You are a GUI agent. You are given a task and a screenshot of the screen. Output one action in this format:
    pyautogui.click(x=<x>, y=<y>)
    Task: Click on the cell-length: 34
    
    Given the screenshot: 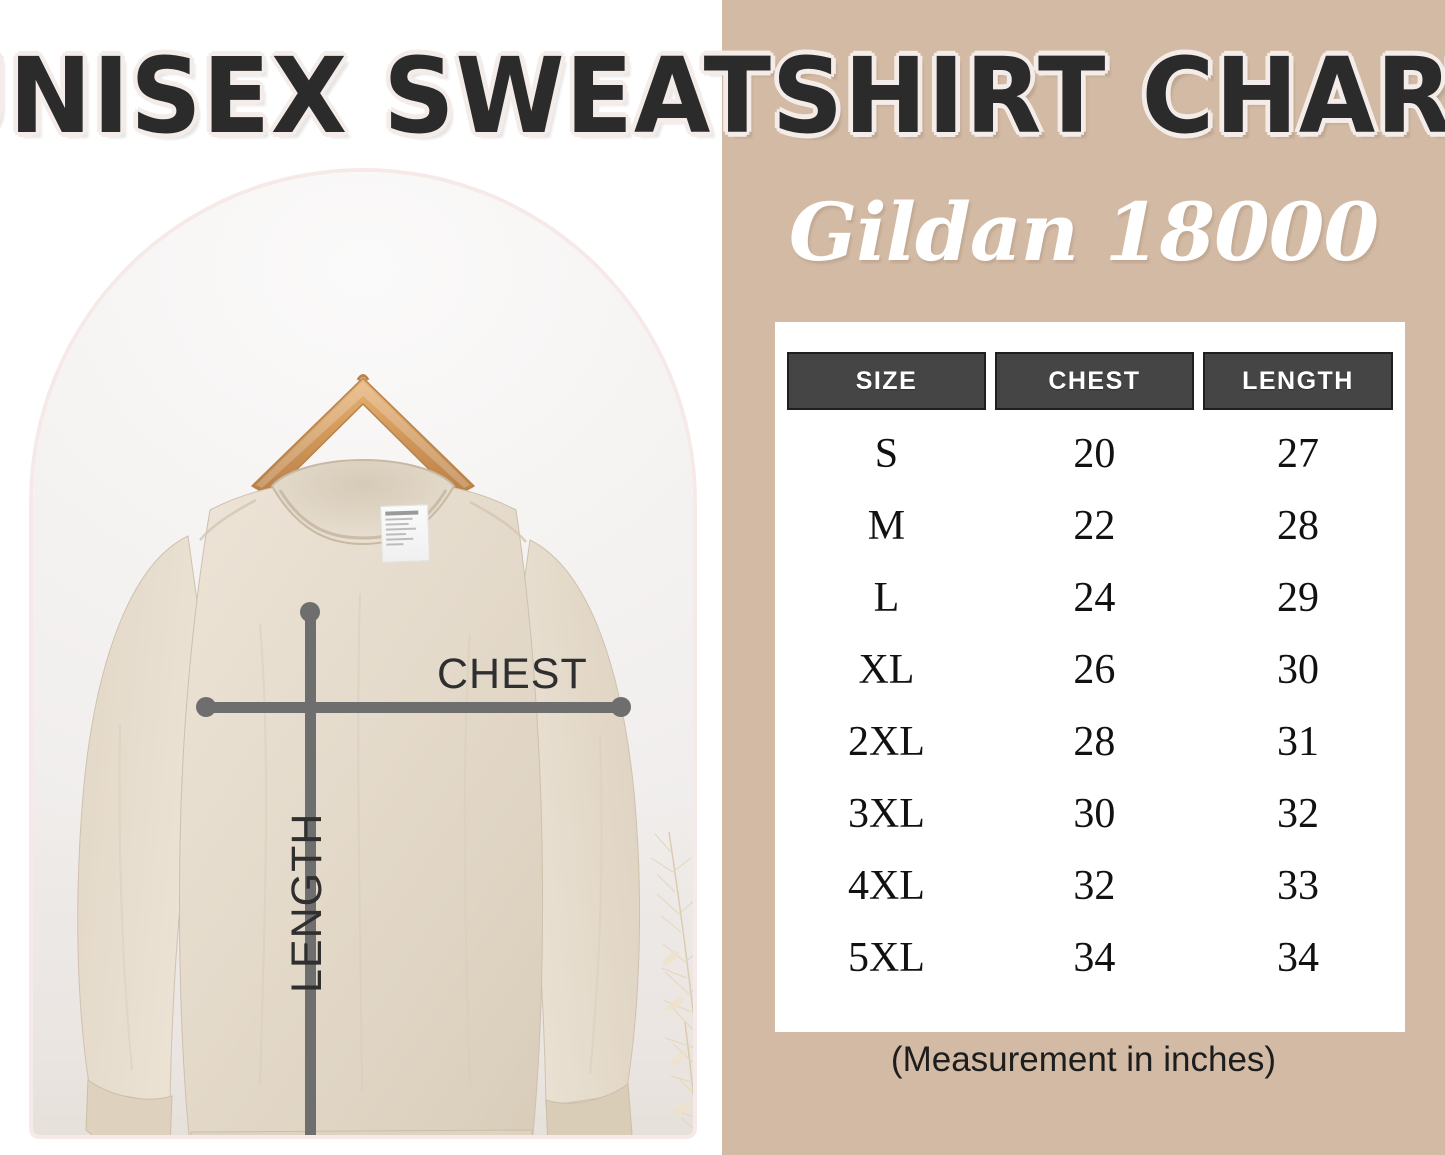 What is the action you would take?
    pyautogui.click(x=1297, y=958)
    